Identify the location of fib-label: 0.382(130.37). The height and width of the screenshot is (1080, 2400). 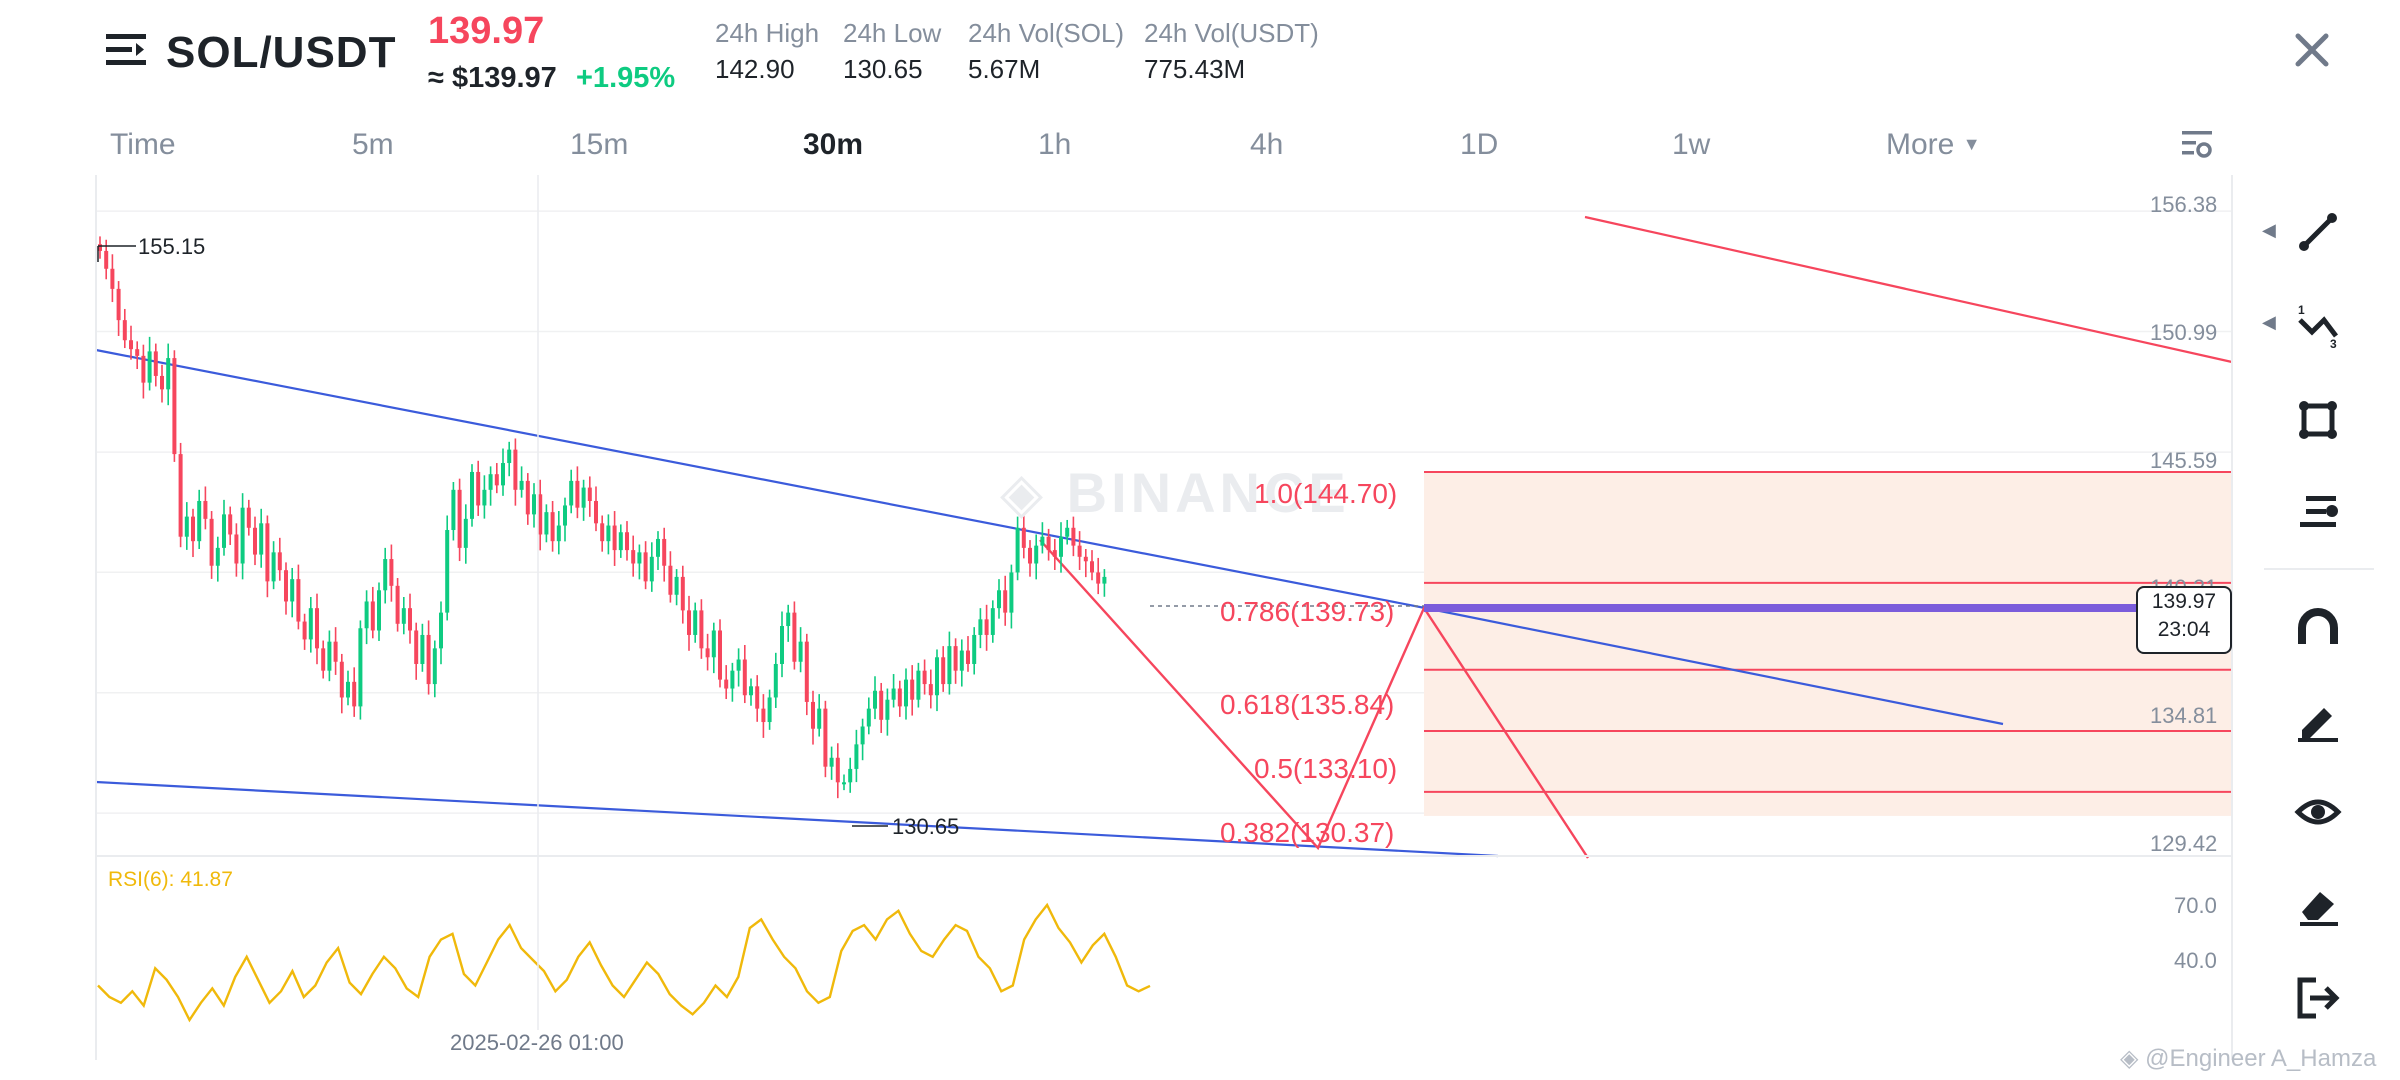
(1307, 832).